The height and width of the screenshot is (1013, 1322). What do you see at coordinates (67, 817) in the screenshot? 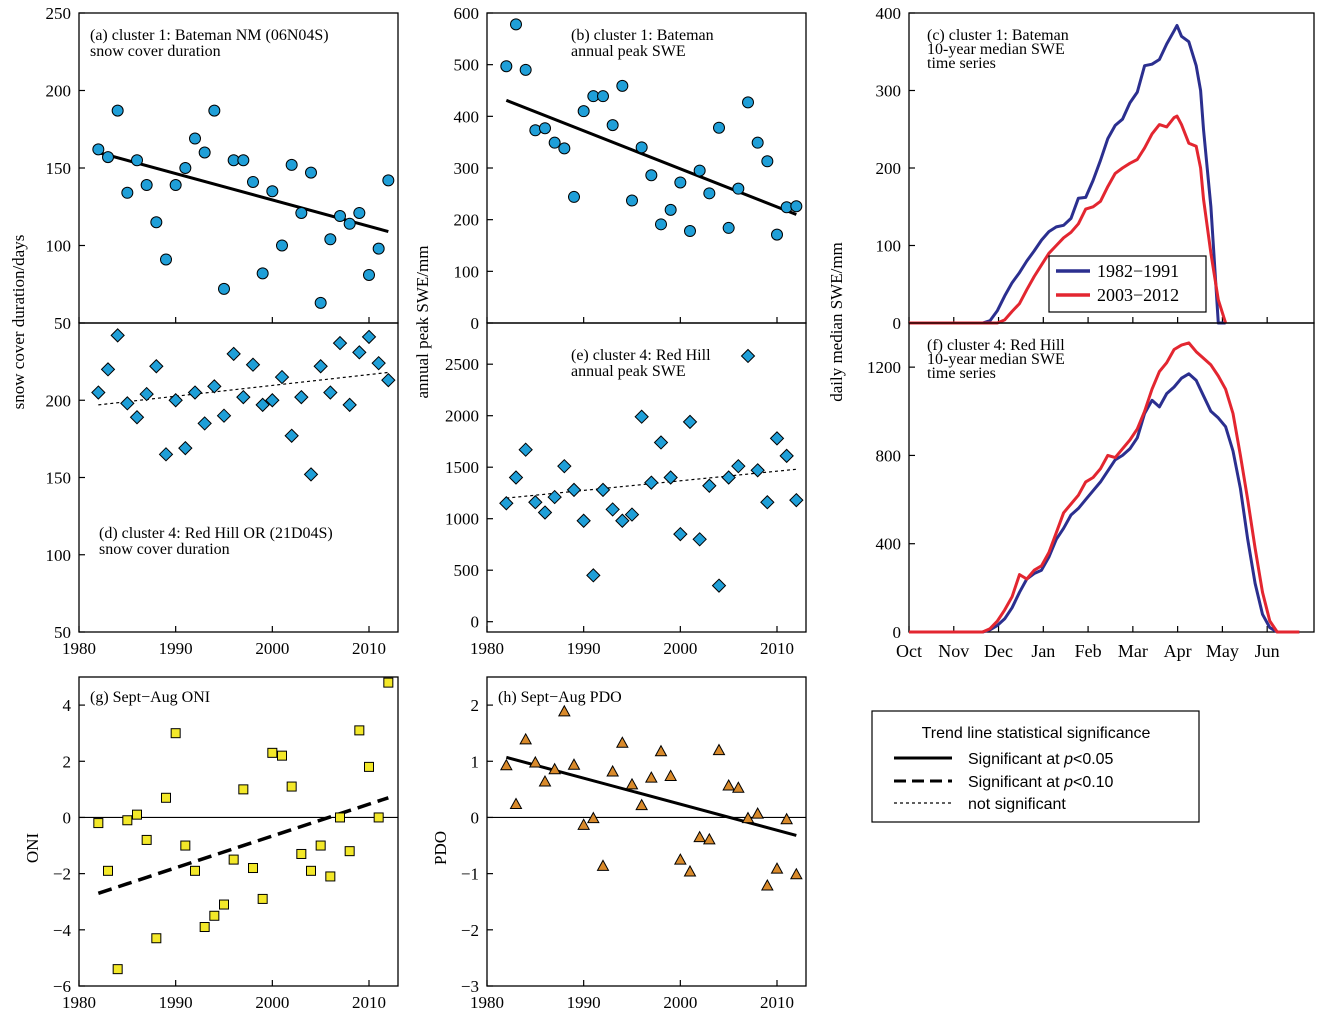
I see `panel-g-ytick-label: 0` at bounding box center [67, 817].